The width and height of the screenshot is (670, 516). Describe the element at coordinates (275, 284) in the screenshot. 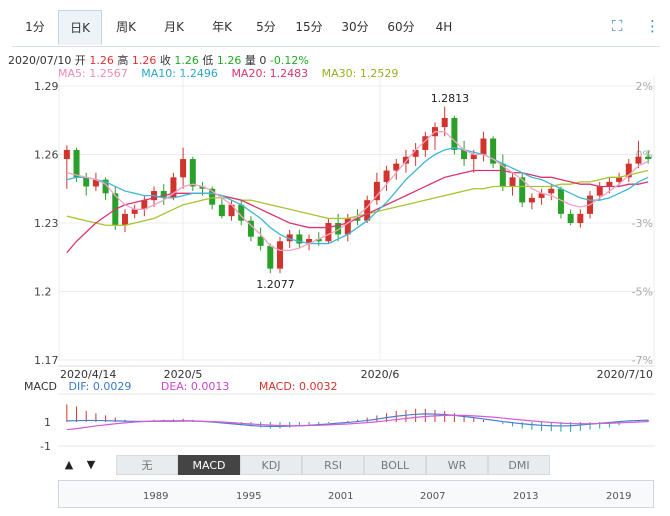

I see `low-annotation: 1.2077` at that location.